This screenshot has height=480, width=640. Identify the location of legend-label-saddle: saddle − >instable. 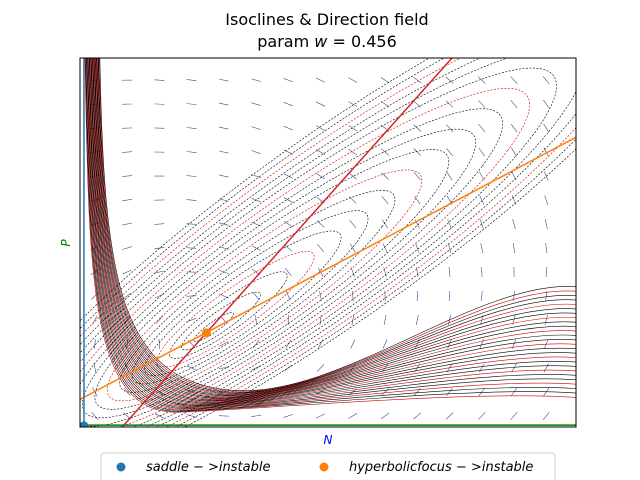
(208, 467).